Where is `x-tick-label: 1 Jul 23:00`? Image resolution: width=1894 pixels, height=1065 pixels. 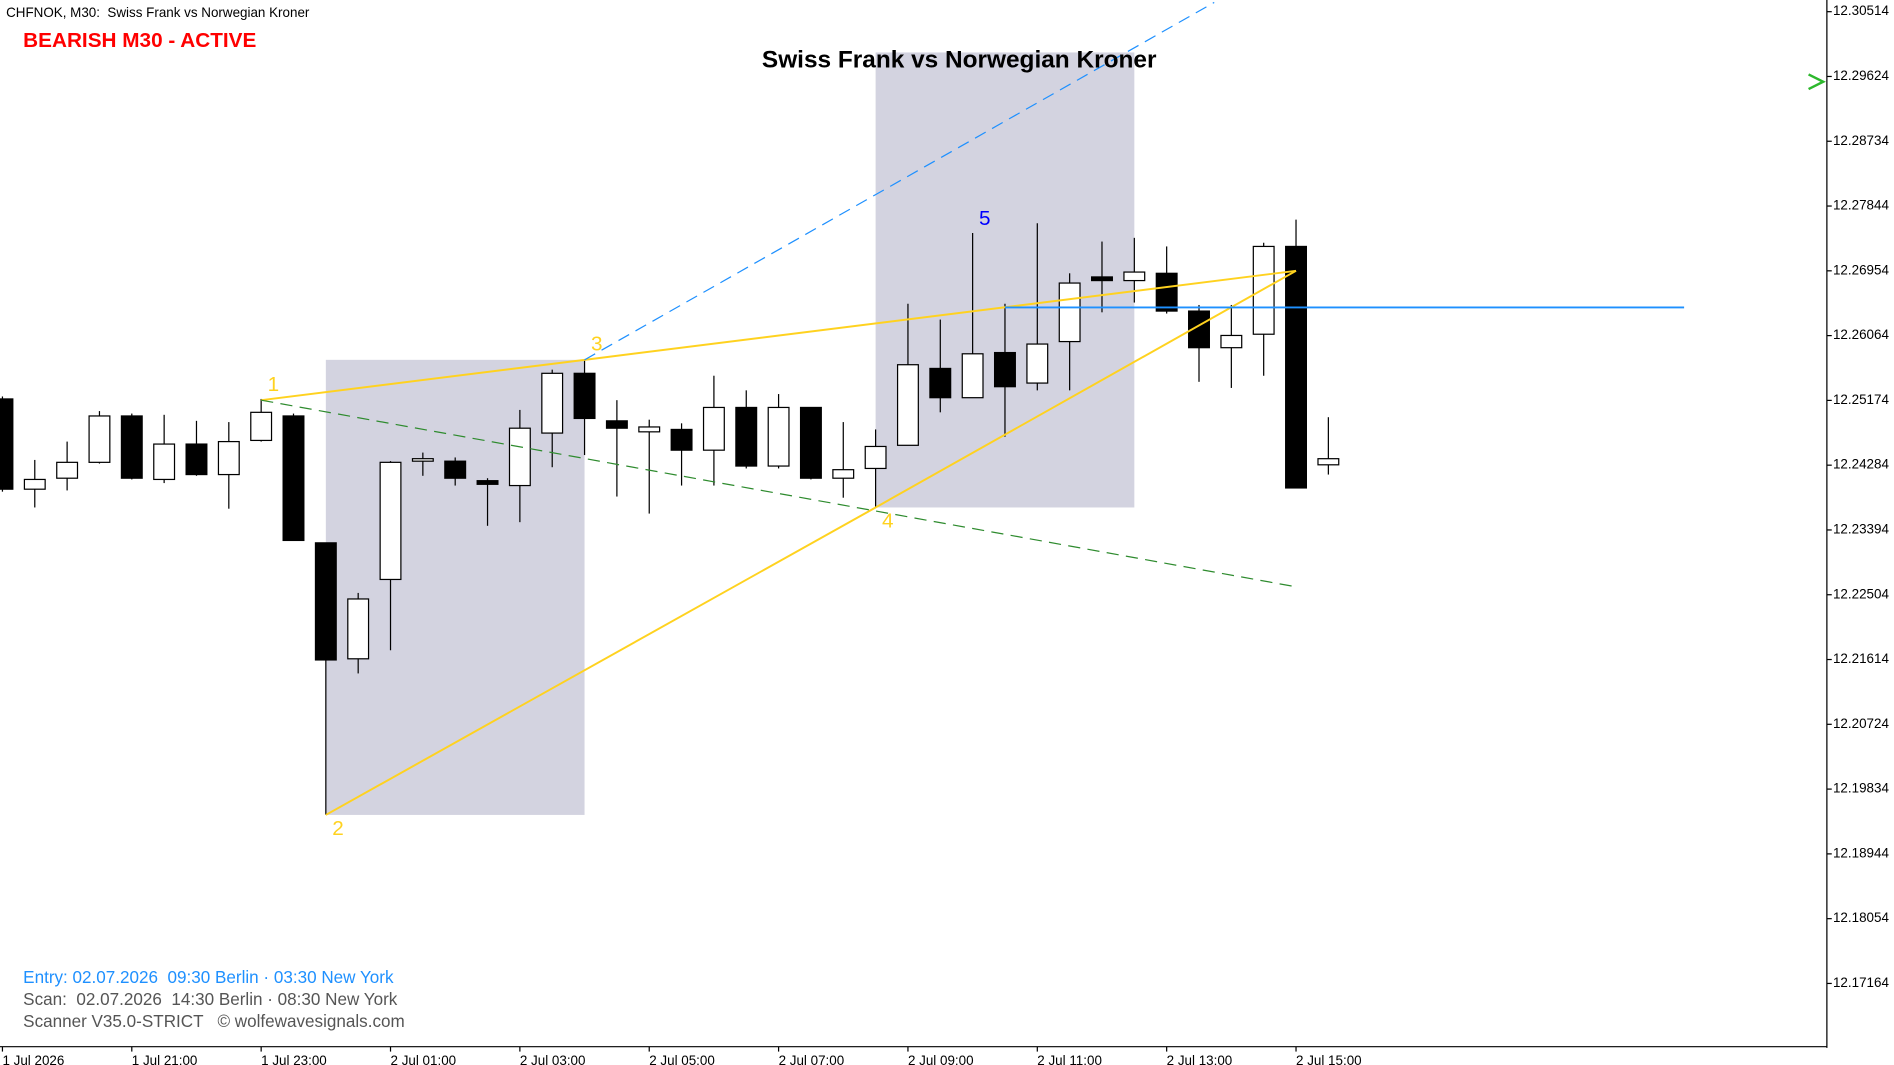
x-tick-label: 1 Jul 23:00 is located at coordinates (294, 1059).